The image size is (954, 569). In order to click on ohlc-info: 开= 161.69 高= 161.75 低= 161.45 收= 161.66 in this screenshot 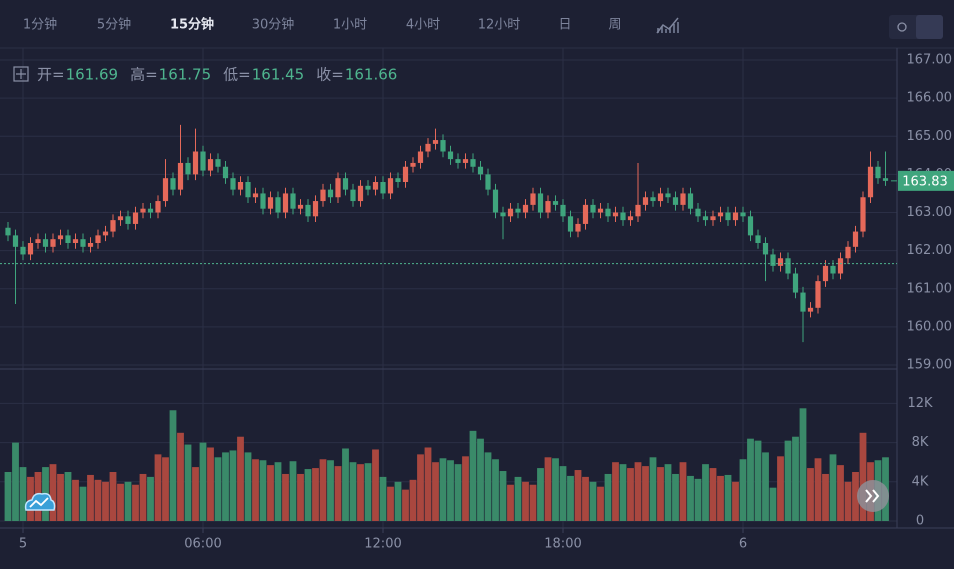, I will do `click(217, 75)`.